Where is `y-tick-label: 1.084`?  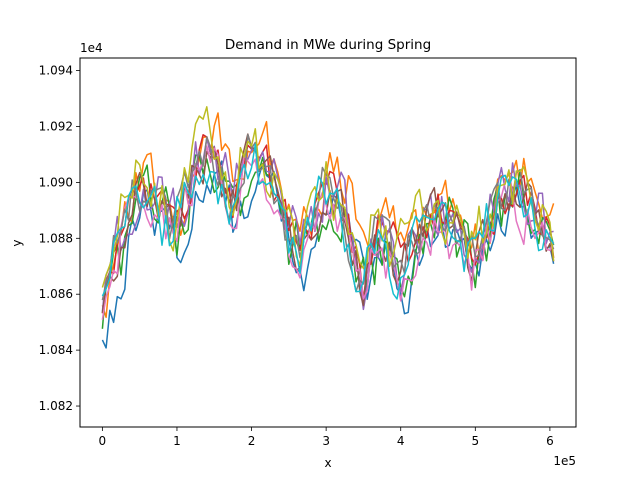
y-tick-label: 1.084 is located at coordinates (56, 350).